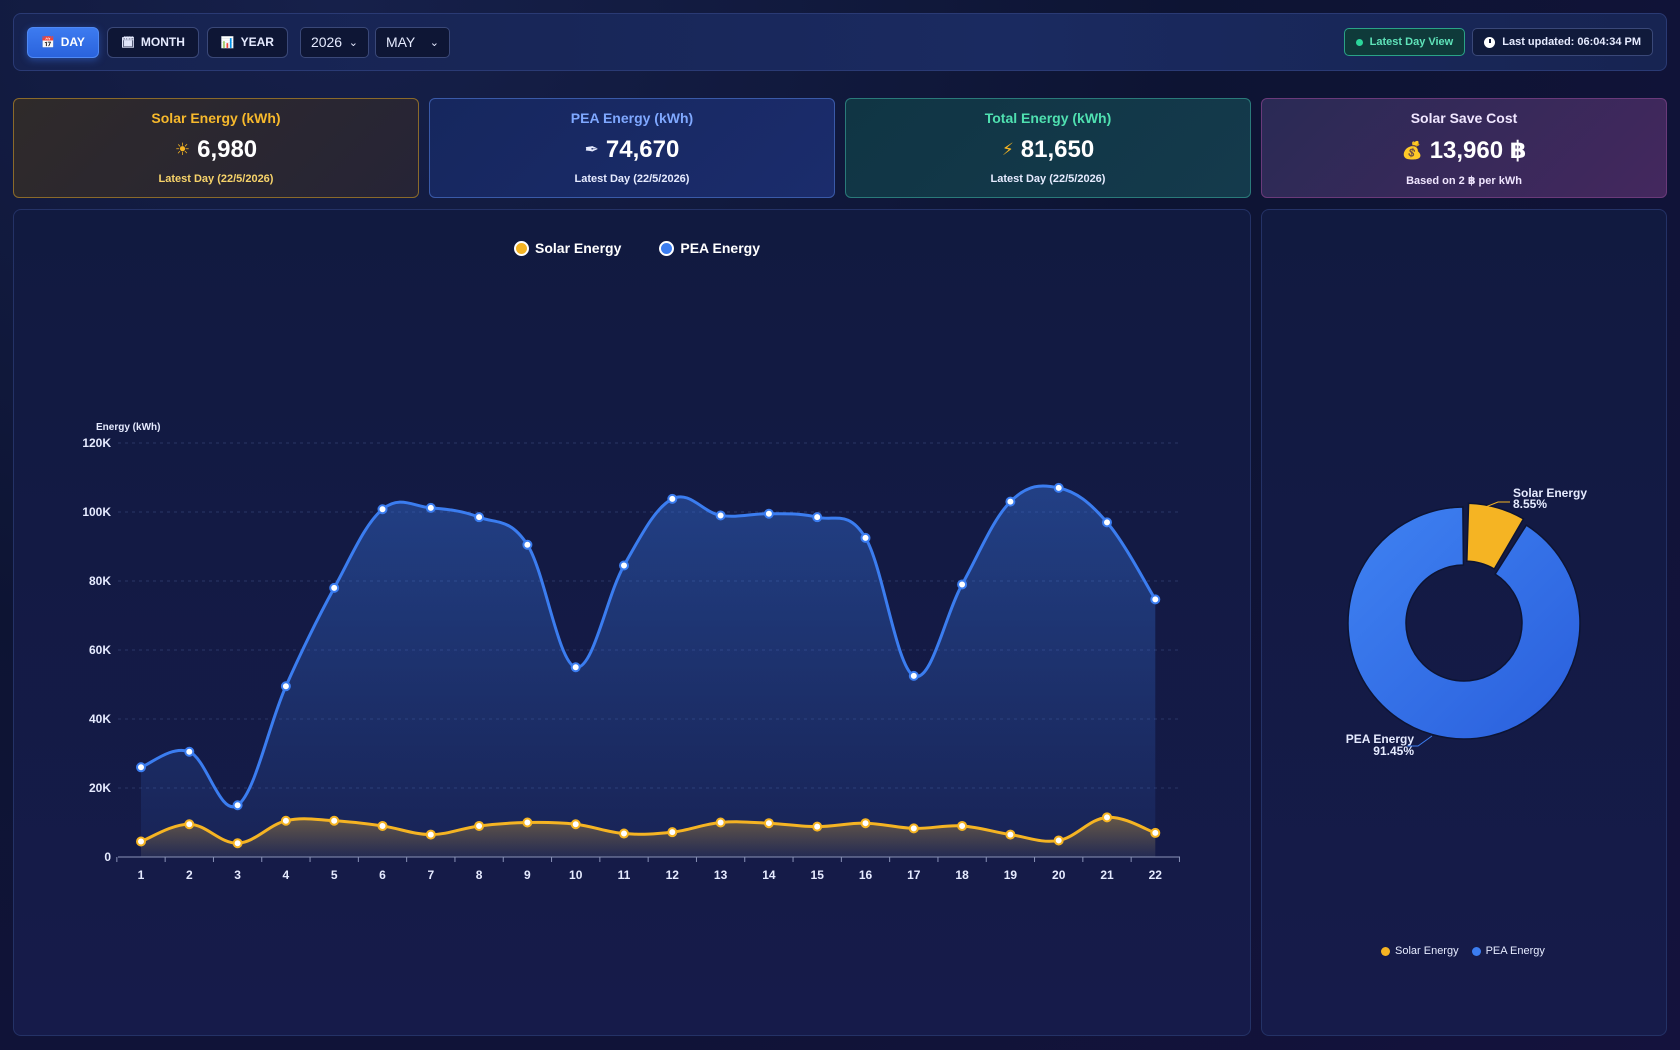 This screenshot has height=1050, width=1680. Describe the element at coordinates (100, 650) in the screenshot. I see `y-tick-label: 60K` at that location.